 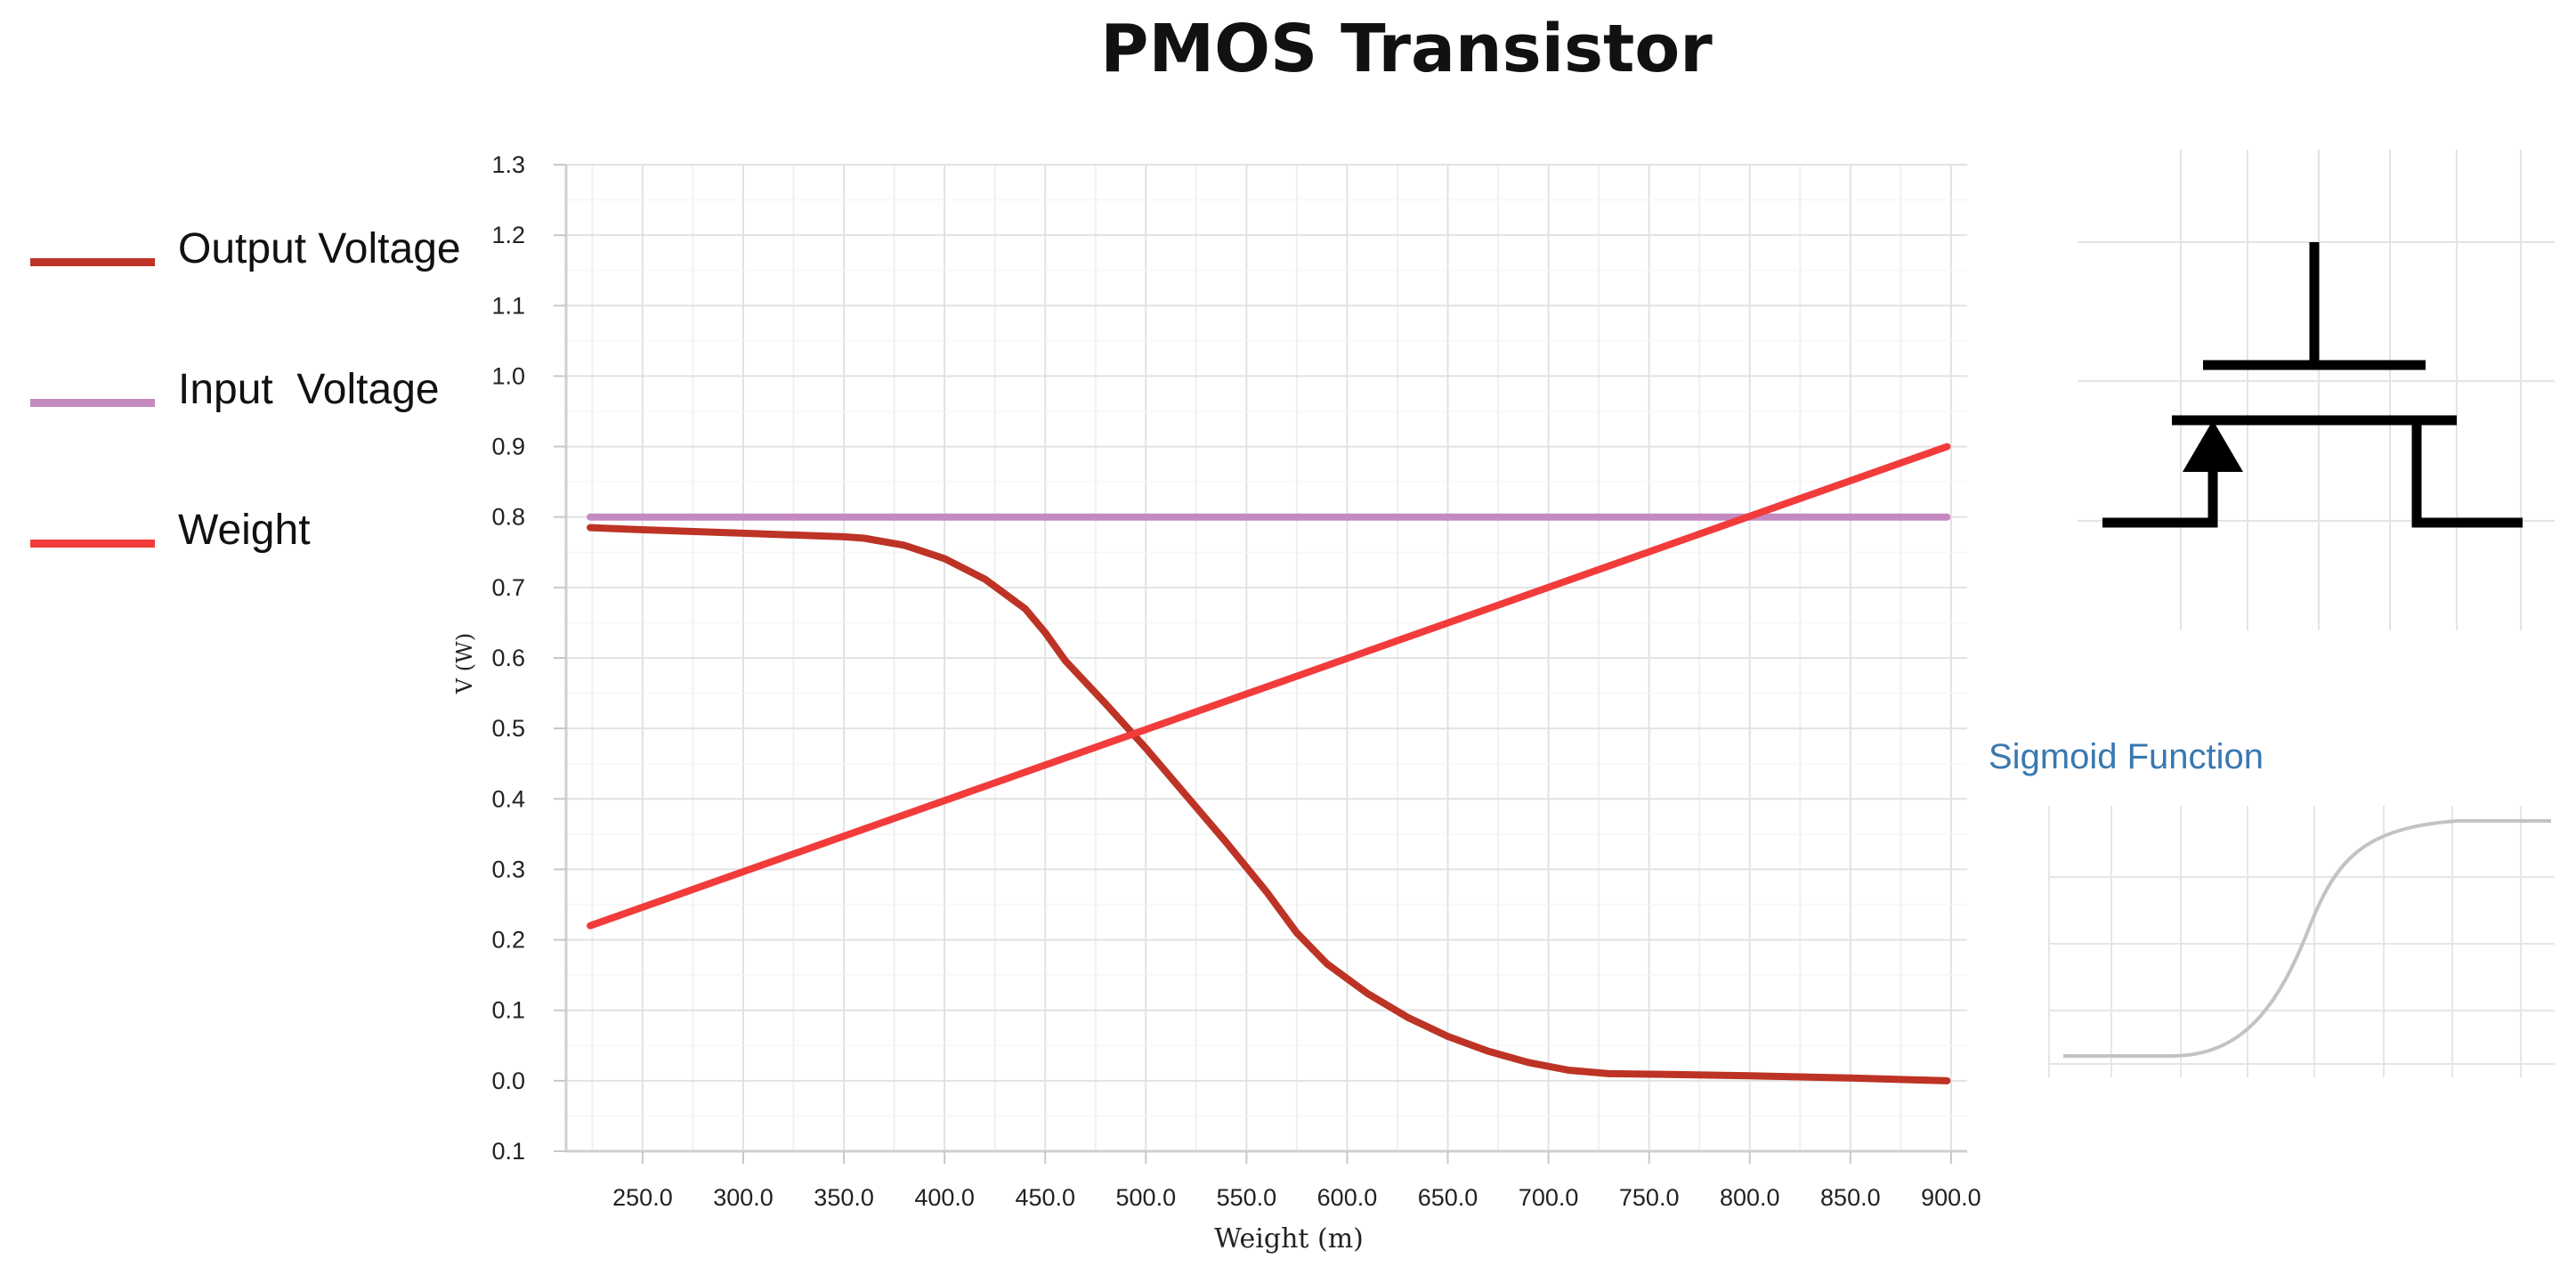 I want to click on chart-title: PMOS Transistor, so click(x=1407, y=49).